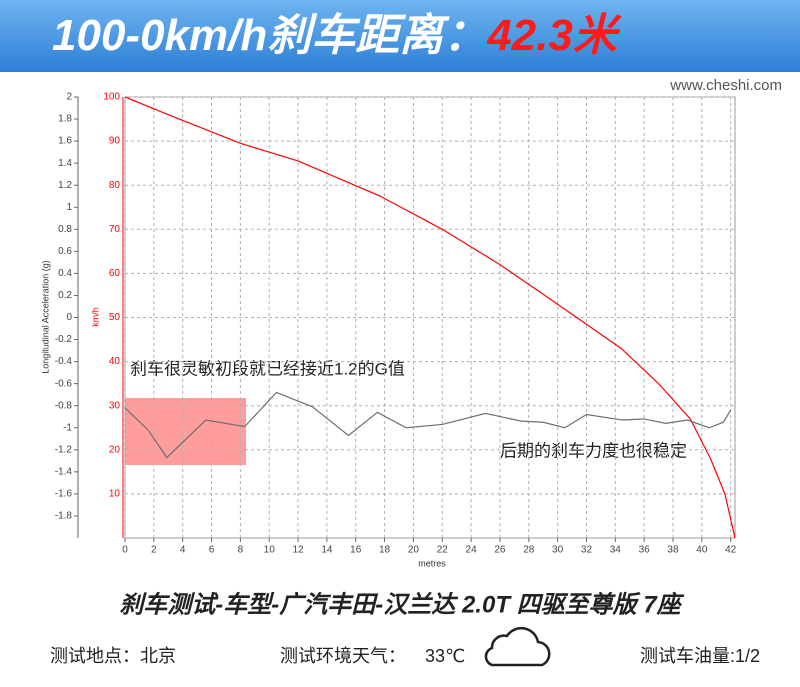 This screenshot has width=800, height=687. What do you see at coordinates (65, 295) in the screenshot?
I see `y-tick-label: 0.2` at bounding box center [65, 295].